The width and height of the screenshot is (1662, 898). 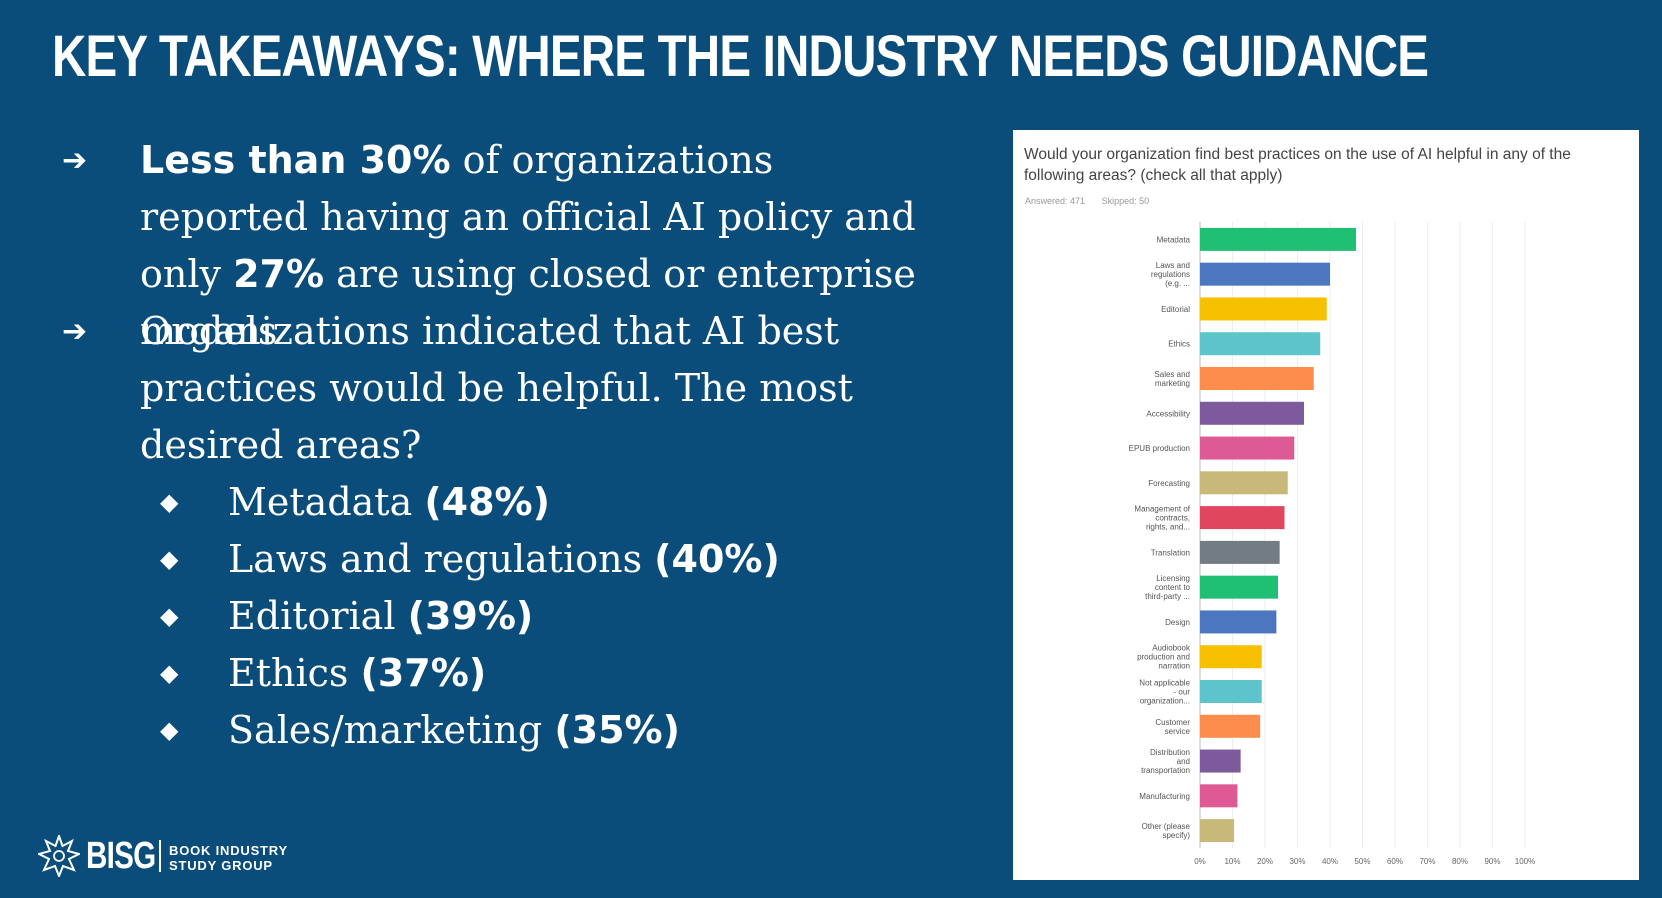 I want to click on category-label-line: Translation, so click(x=1170, y=552).